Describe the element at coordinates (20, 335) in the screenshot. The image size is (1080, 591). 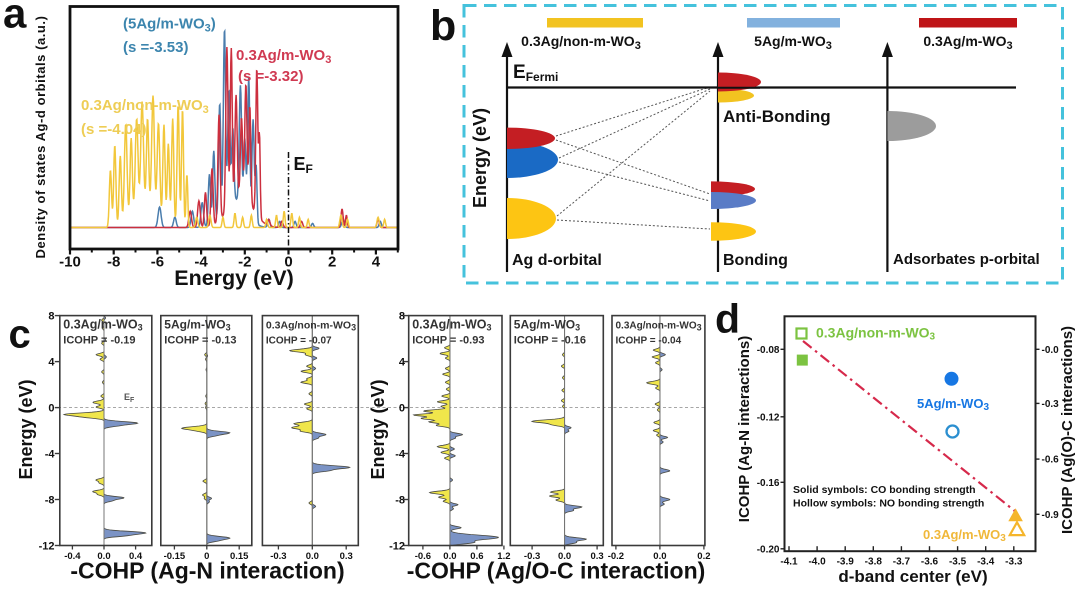
I see `svg-text: c` at that location.